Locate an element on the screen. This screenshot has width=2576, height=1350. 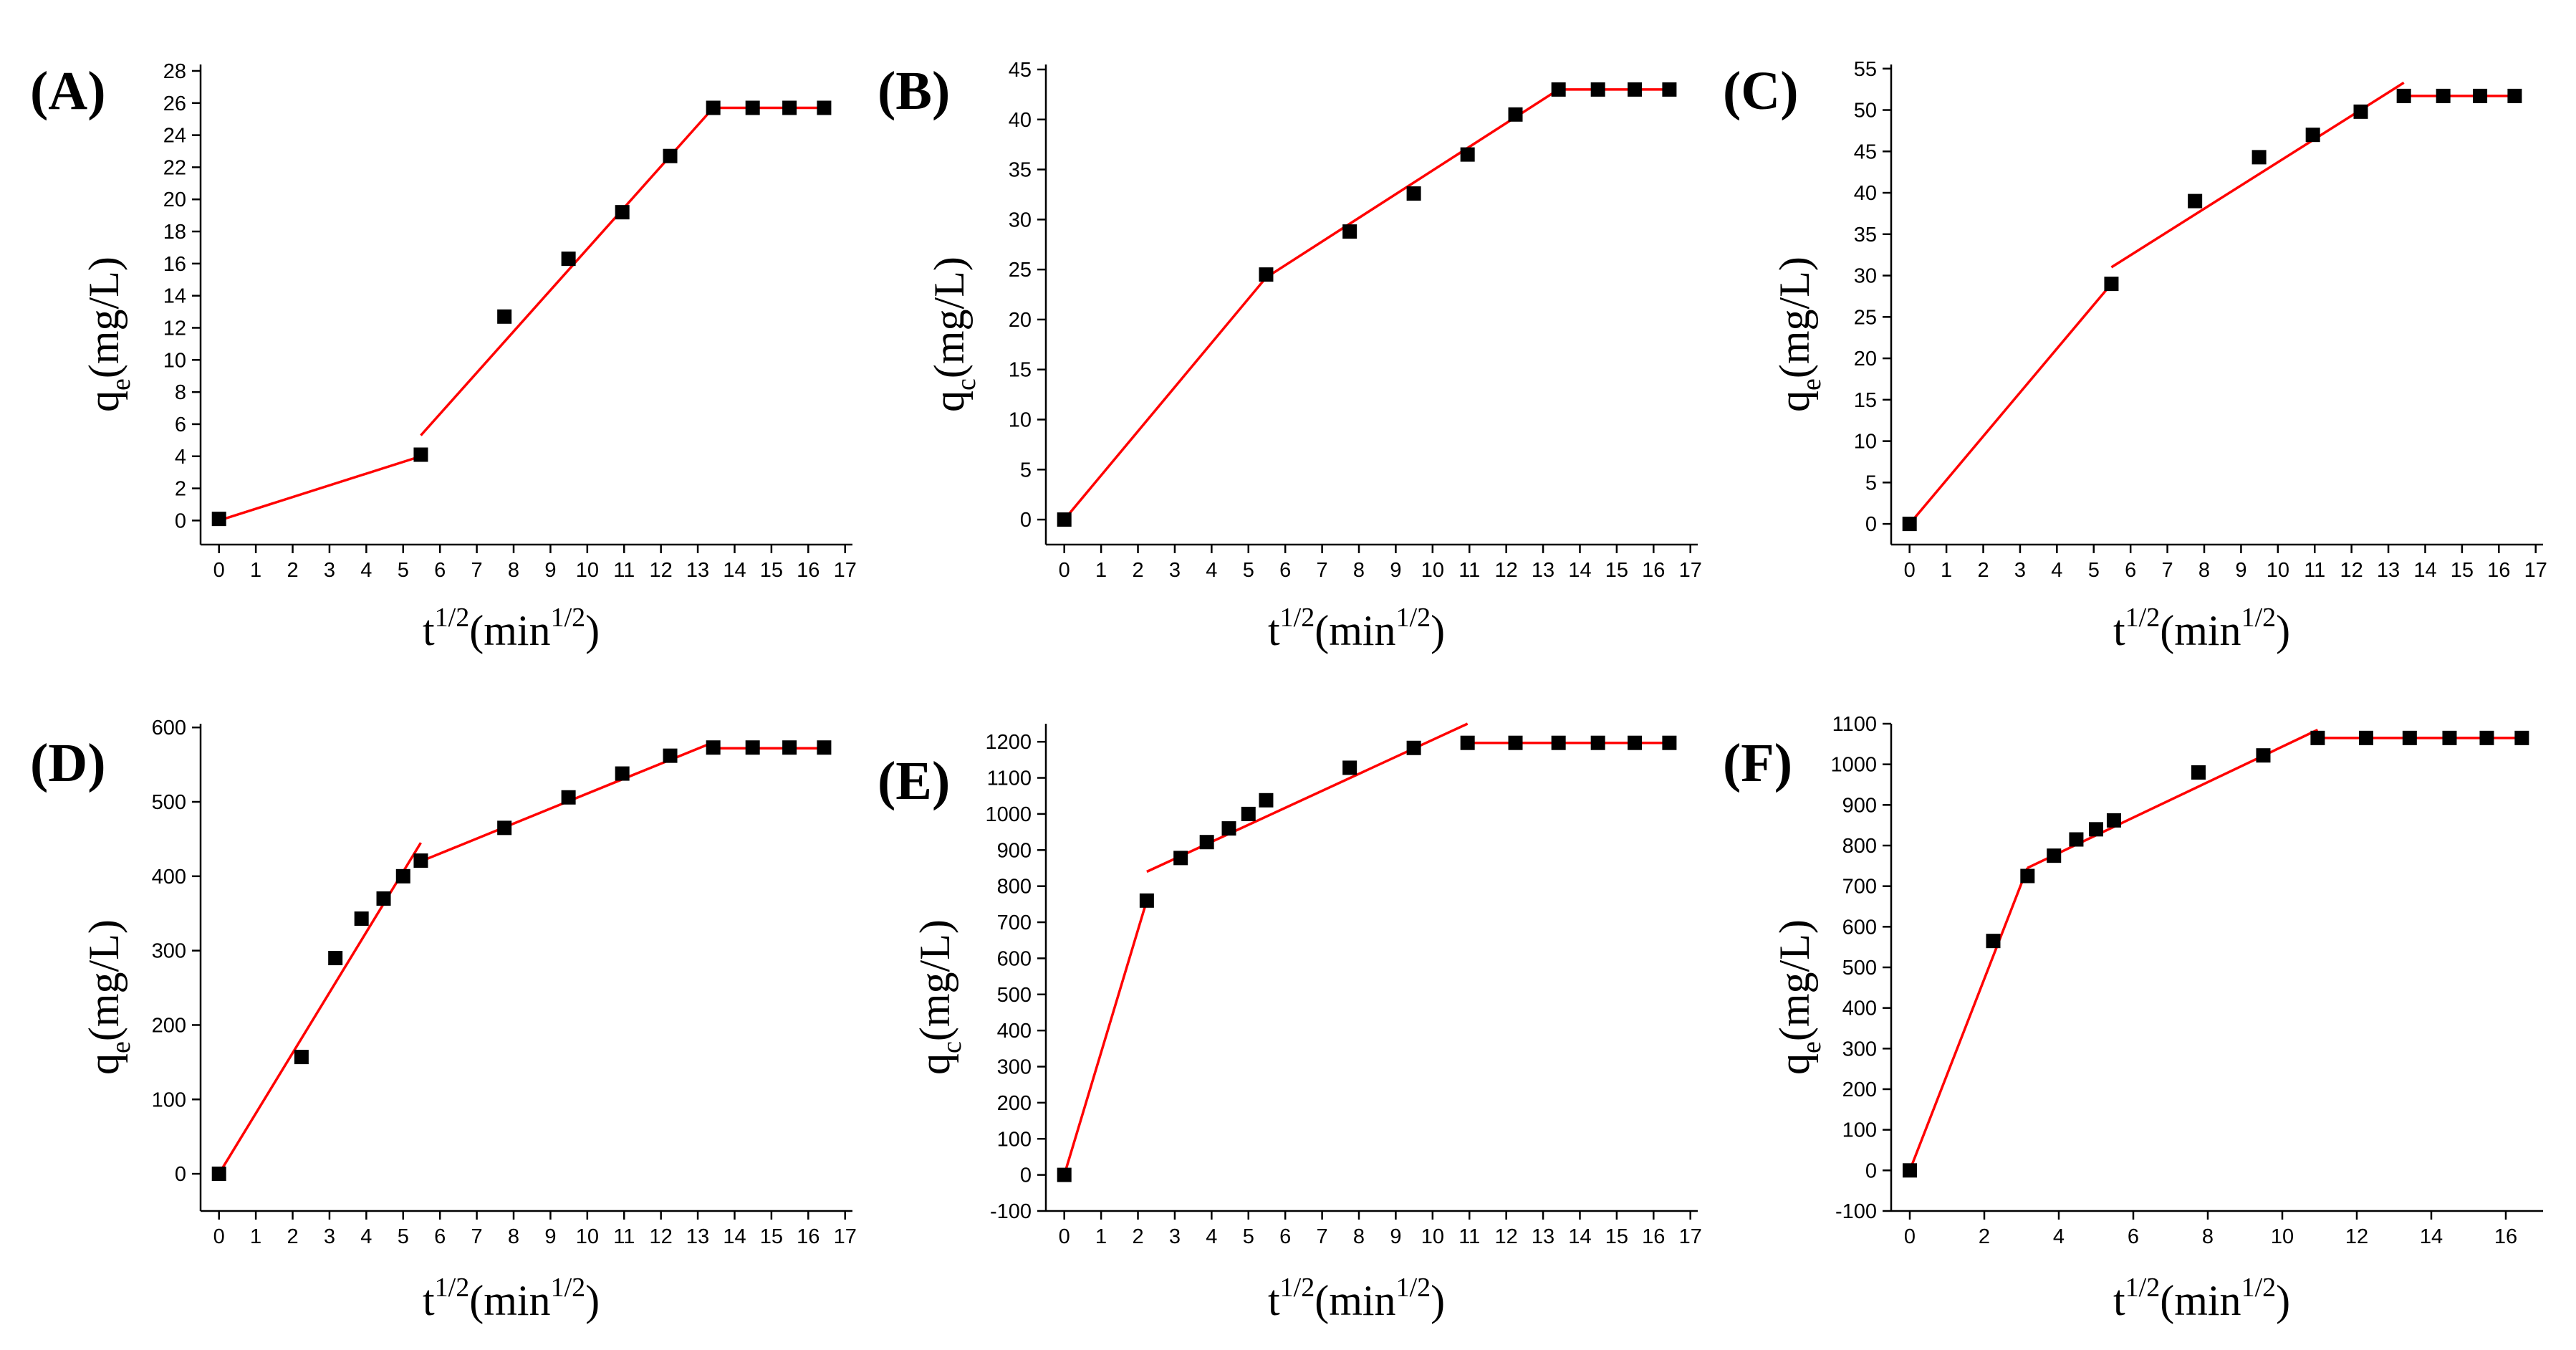
y-tick-label: 8 is located at coordinates (180, 392).